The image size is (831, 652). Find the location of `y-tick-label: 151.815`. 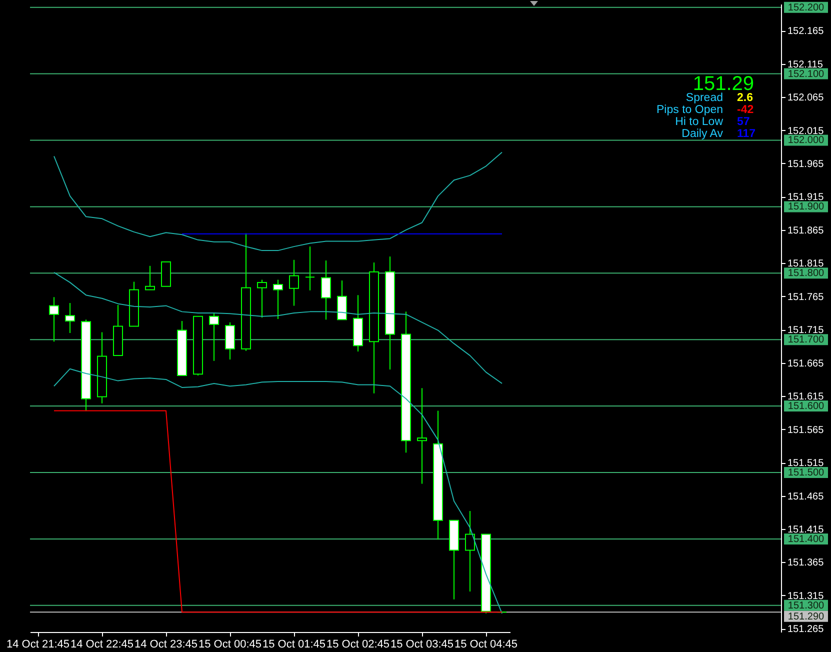

y-tick-label: 151.815 is located at coordinates (806, 264).